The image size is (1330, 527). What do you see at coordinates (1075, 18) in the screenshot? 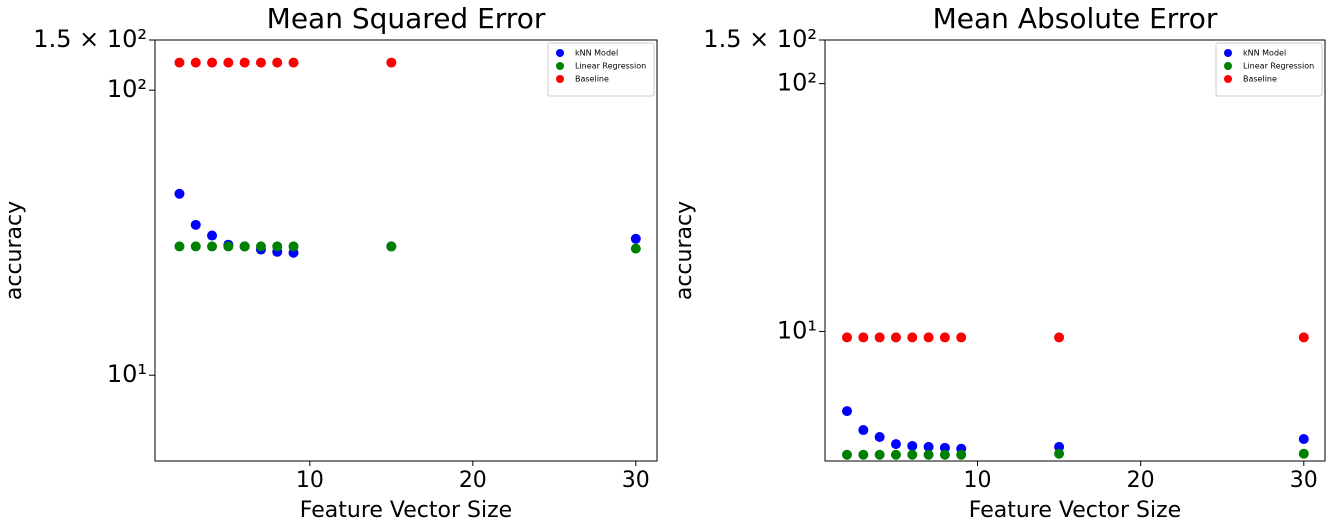
I see `chart-title: Mean Absolute Error` at bounding box center [1075, 18].